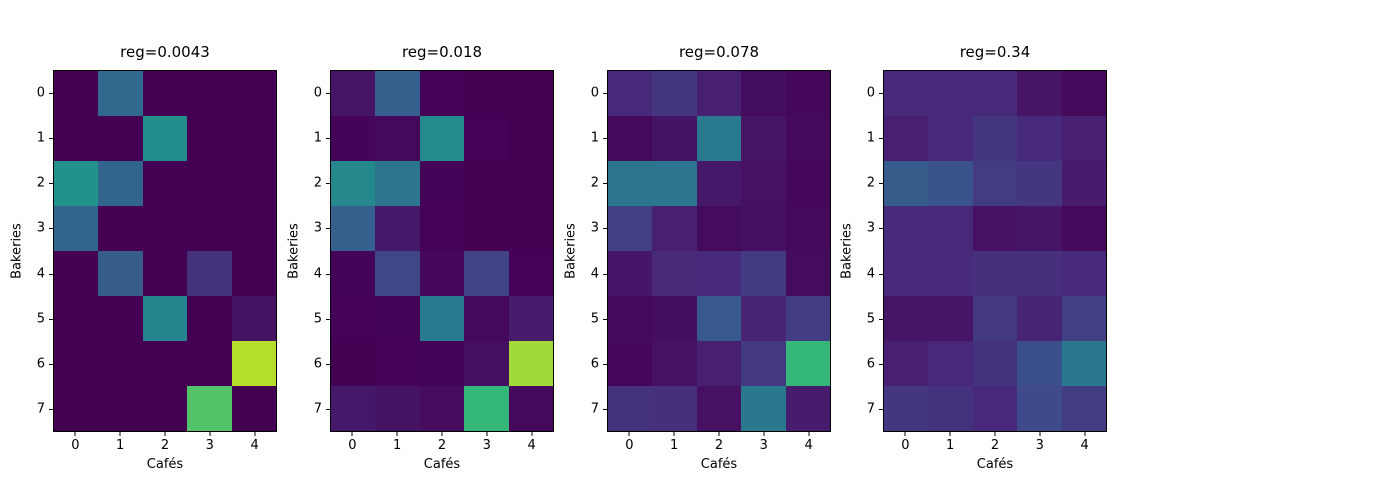 Image resolution: width=1400 pixels, height=500 pixels. Describe the element at coordinates (40, 319) in the screenshot. I see `y-tick-label: 5` at that location.